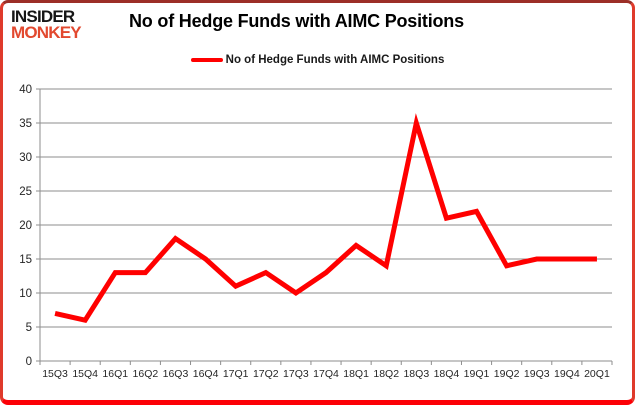 This screenshot has width=635, height=405. Describe the element at coordinates (25, 124) in the screenshot. I see `y-axis-label: 35` at that location.